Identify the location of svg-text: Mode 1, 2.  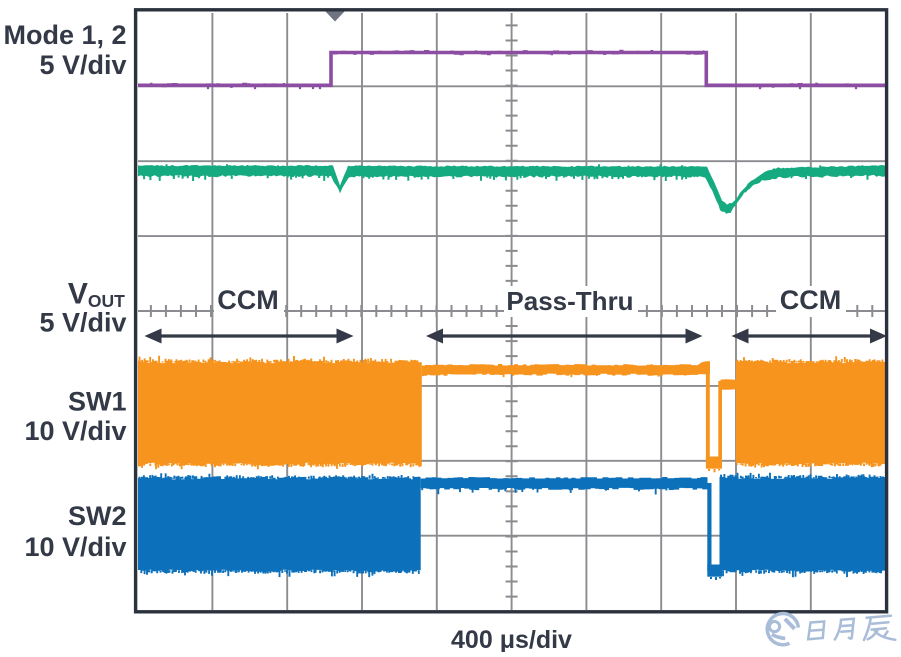
(64, 35).